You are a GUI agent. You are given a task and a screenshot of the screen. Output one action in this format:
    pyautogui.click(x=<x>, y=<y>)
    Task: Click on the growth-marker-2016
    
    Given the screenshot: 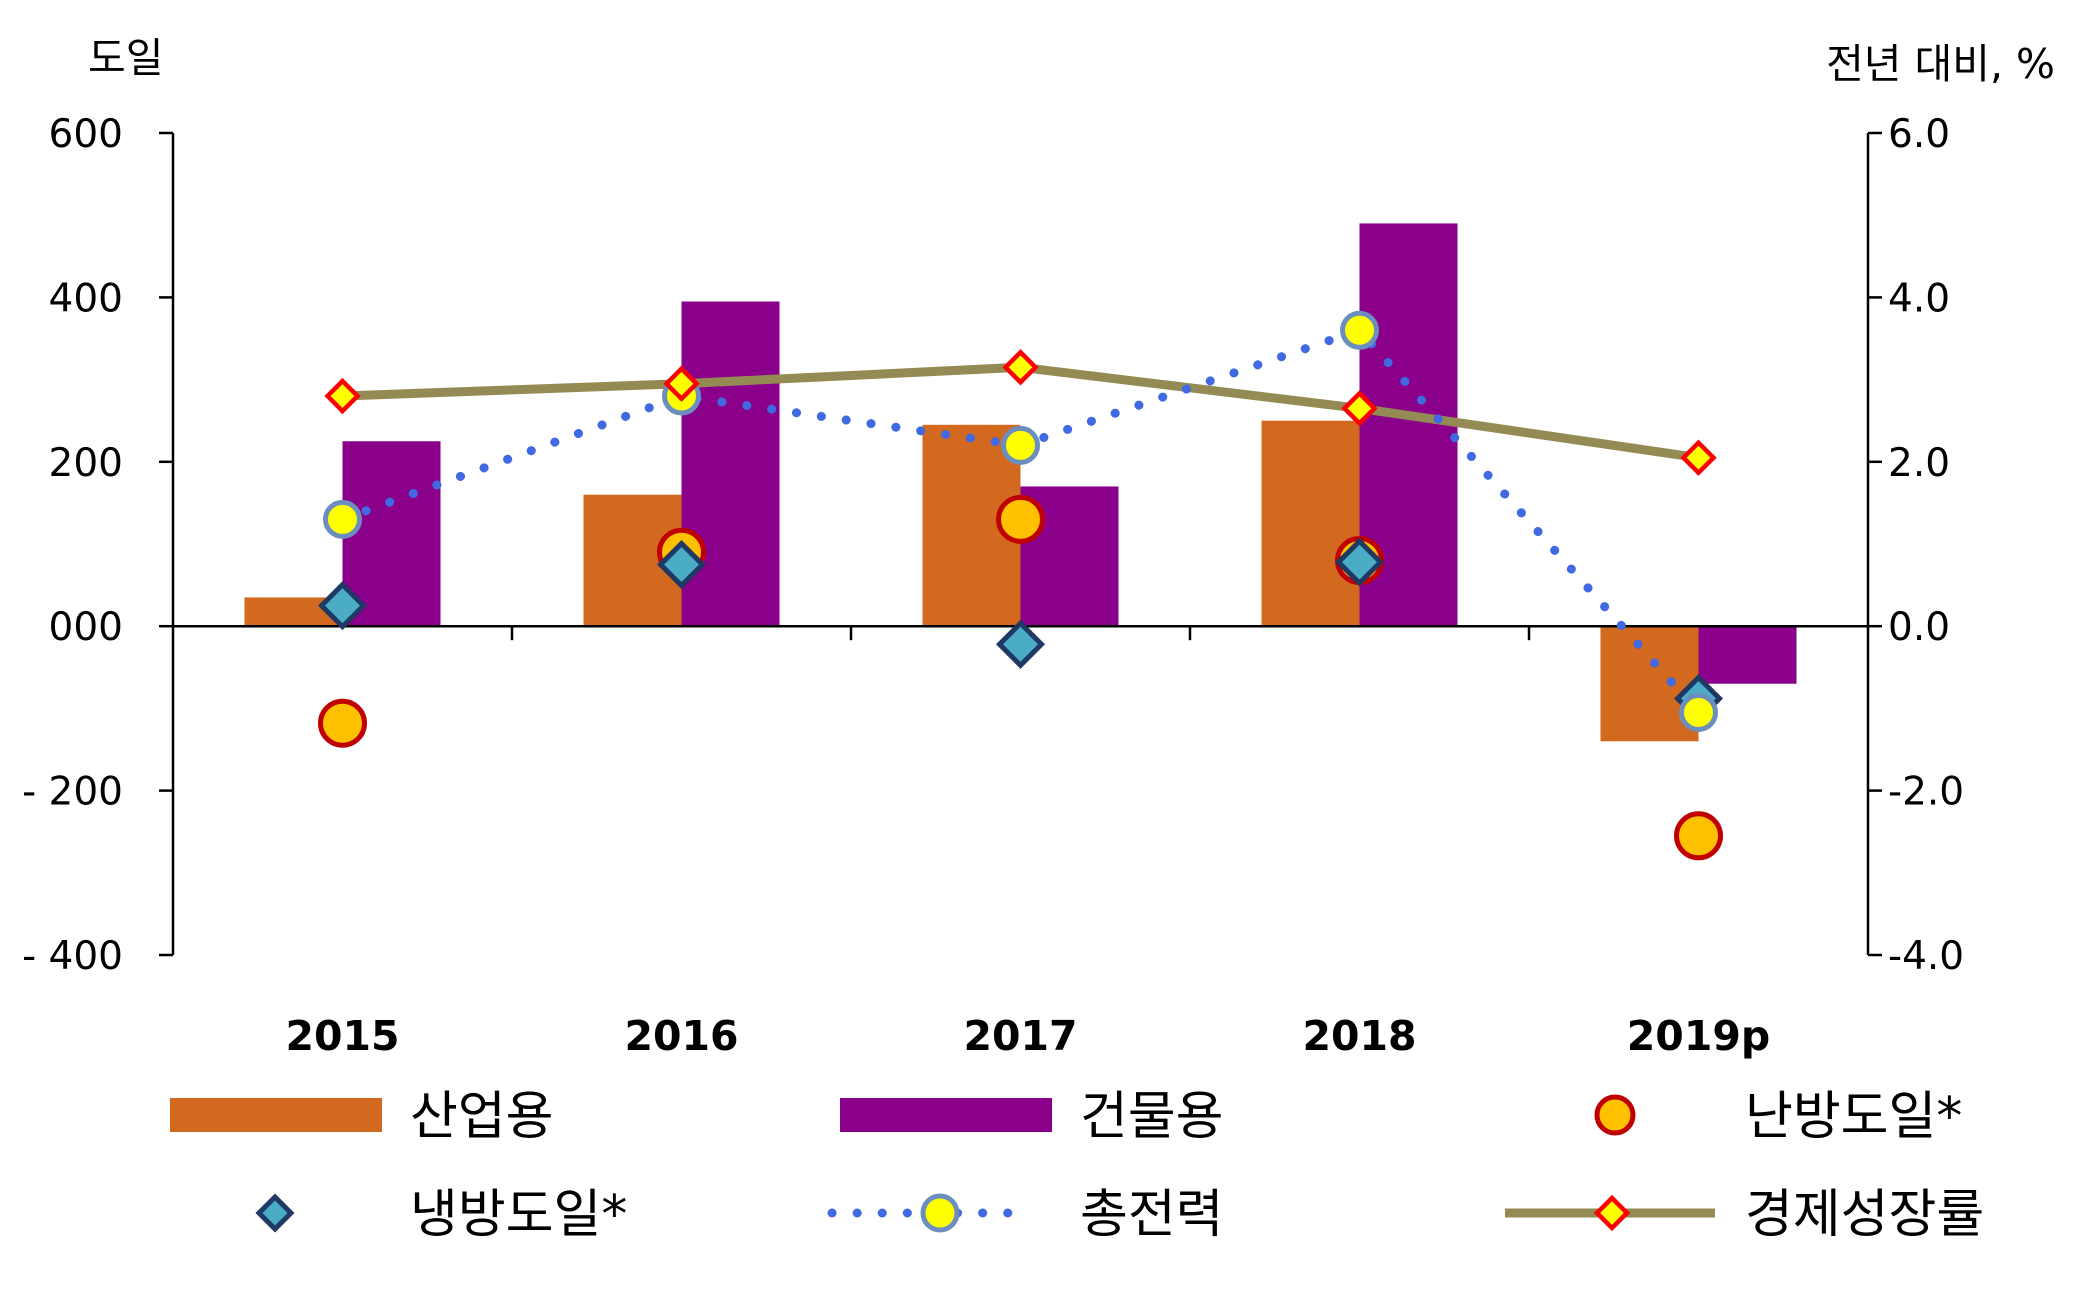 What is the action you would take?
    pyautogui.click(x=681, y=383)
    